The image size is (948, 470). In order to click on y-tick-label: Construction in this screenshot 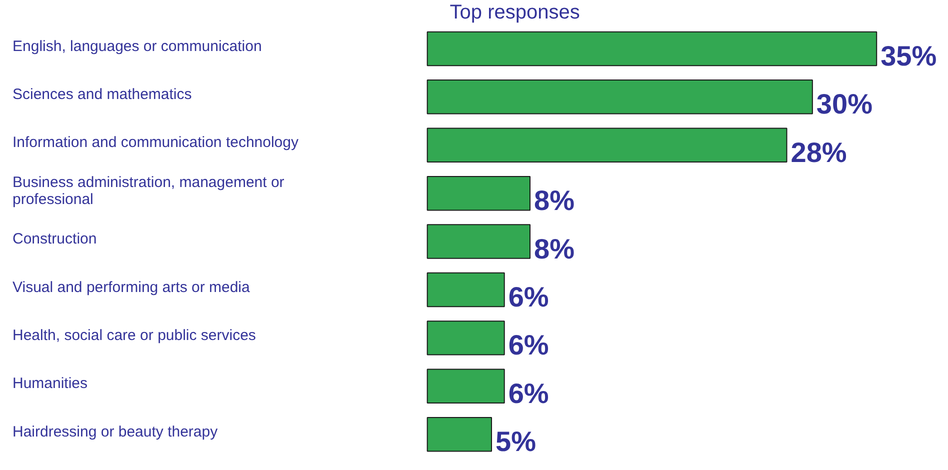, I will do `click(54, 239)`.